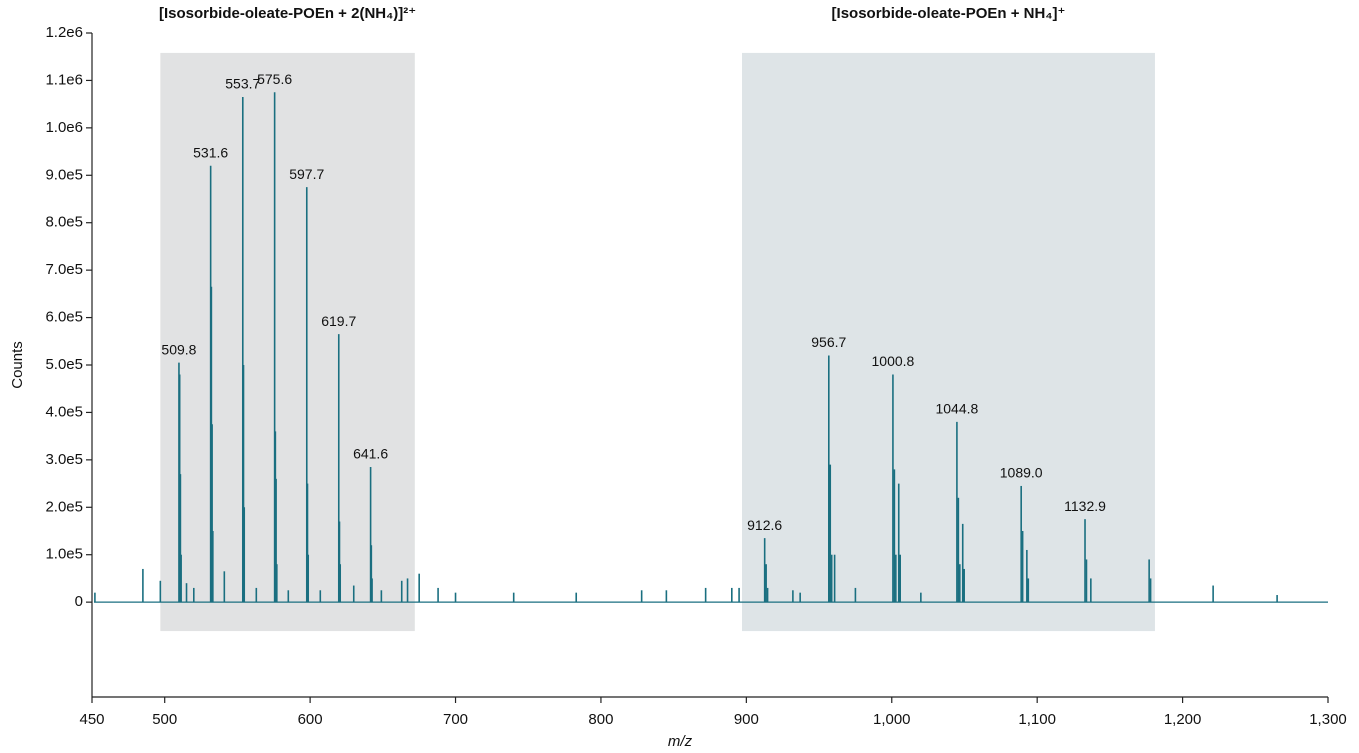 The width and height of the screenshot is (1359, 753). Describe the element at coordinates (164, 719) in the screenshot. I see `x-tick-label: 500` at that location.